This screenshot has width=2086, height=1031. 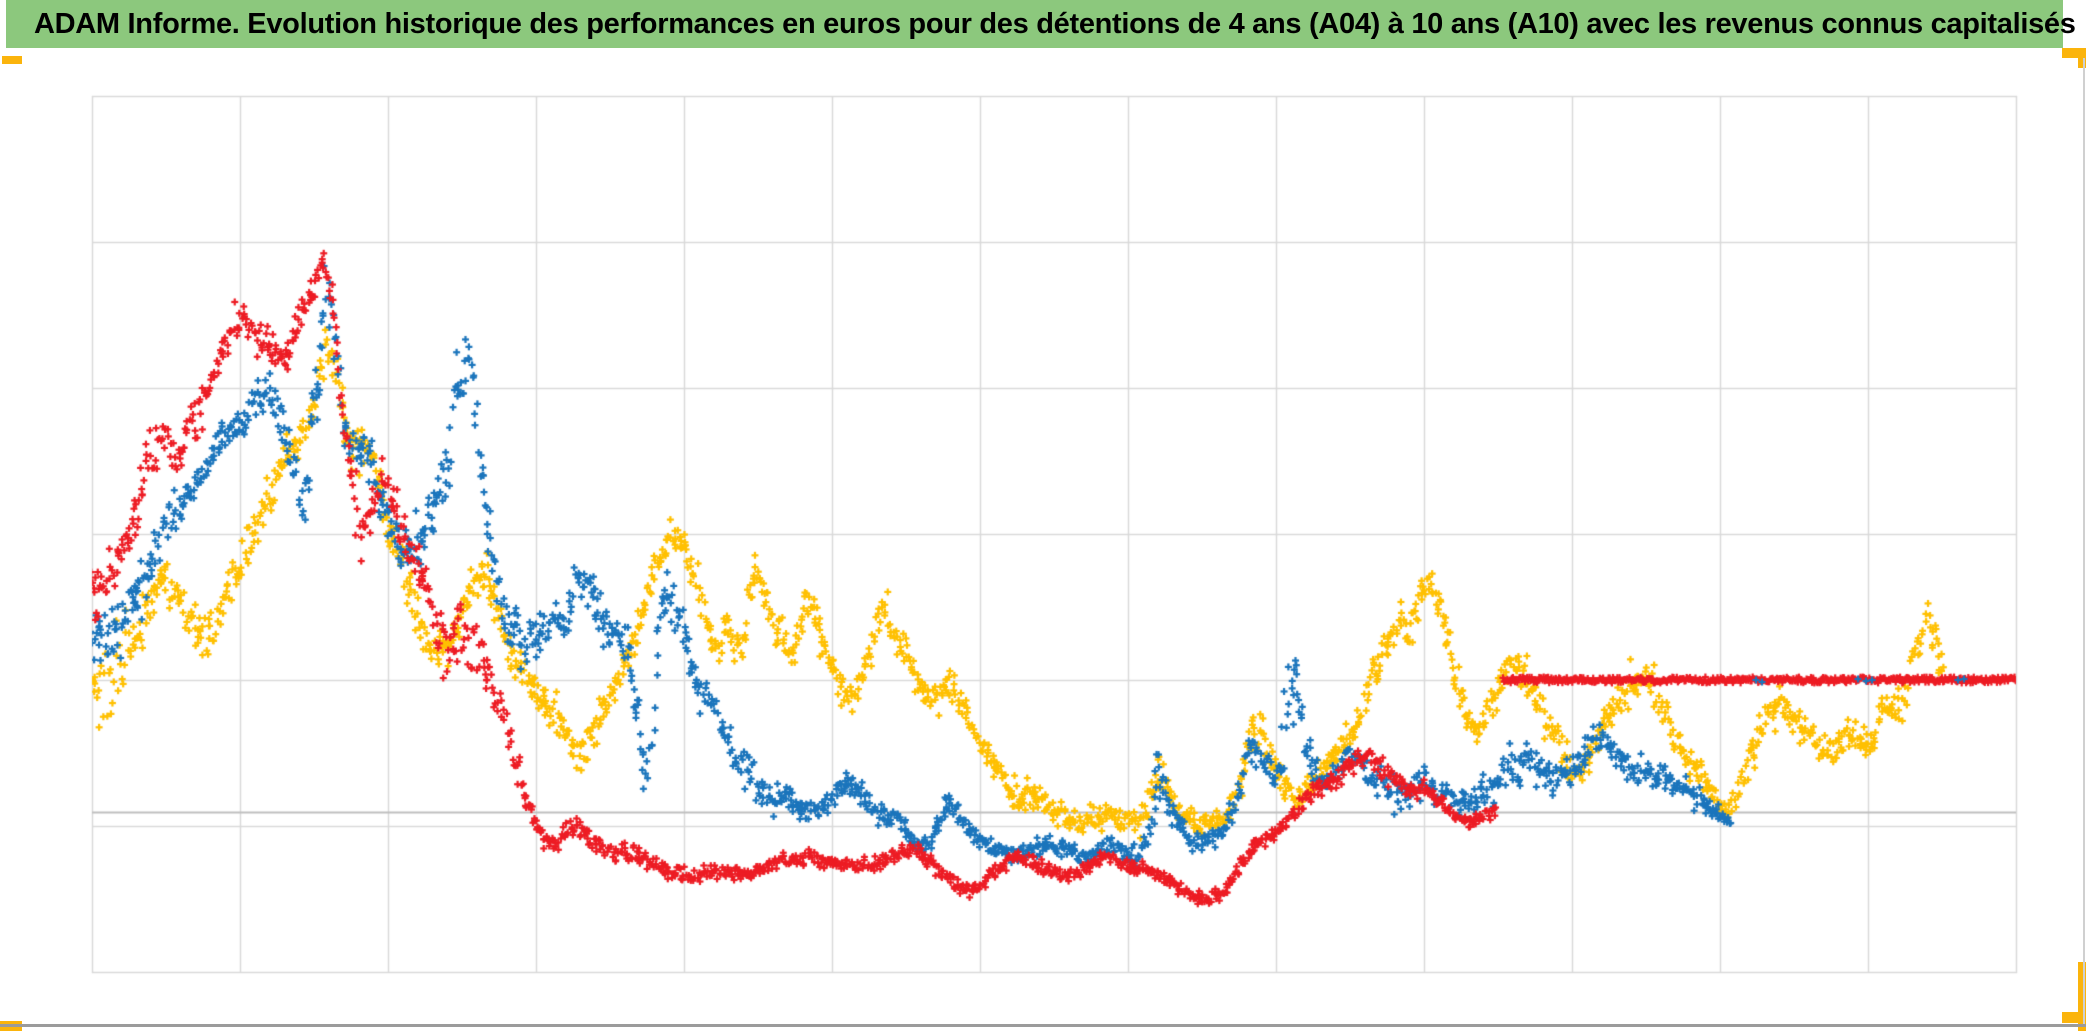 What do you see at coordinates (2082, 996) in the screenshot?
I see `page-break-mark-bottom-right-v` at bounding box center [2082, 996].